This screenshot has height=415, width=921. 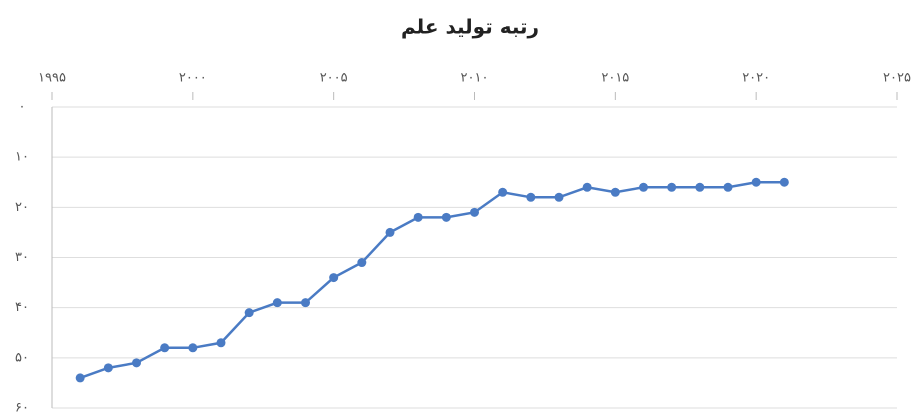 What do you see at coordinates (615, 78) in the screenshot?
I see `x-tick-label: ۲۰۱۵` at bounding box center [615, 78].